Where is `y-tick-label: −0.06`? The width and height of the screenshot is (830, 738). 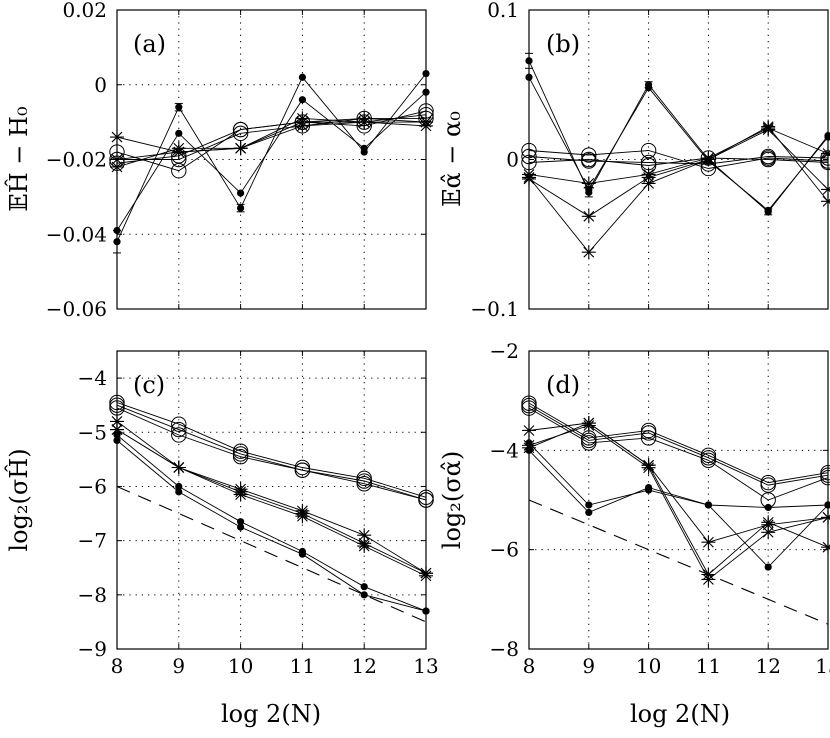
y-tick-label: −0.06 is located at coordinates (76, 309).